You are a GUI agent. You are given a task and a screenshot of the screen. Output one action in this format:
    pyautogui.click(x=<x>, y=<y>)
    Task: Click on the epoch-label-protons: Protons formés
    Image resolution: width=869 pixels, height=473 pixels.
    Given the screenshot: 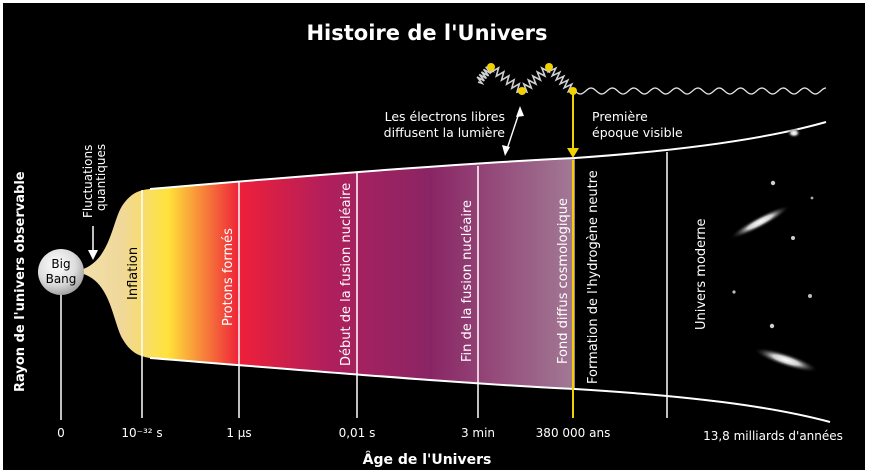 What is the action you would take?
    pyautogui.click(x=228, y=277)
    